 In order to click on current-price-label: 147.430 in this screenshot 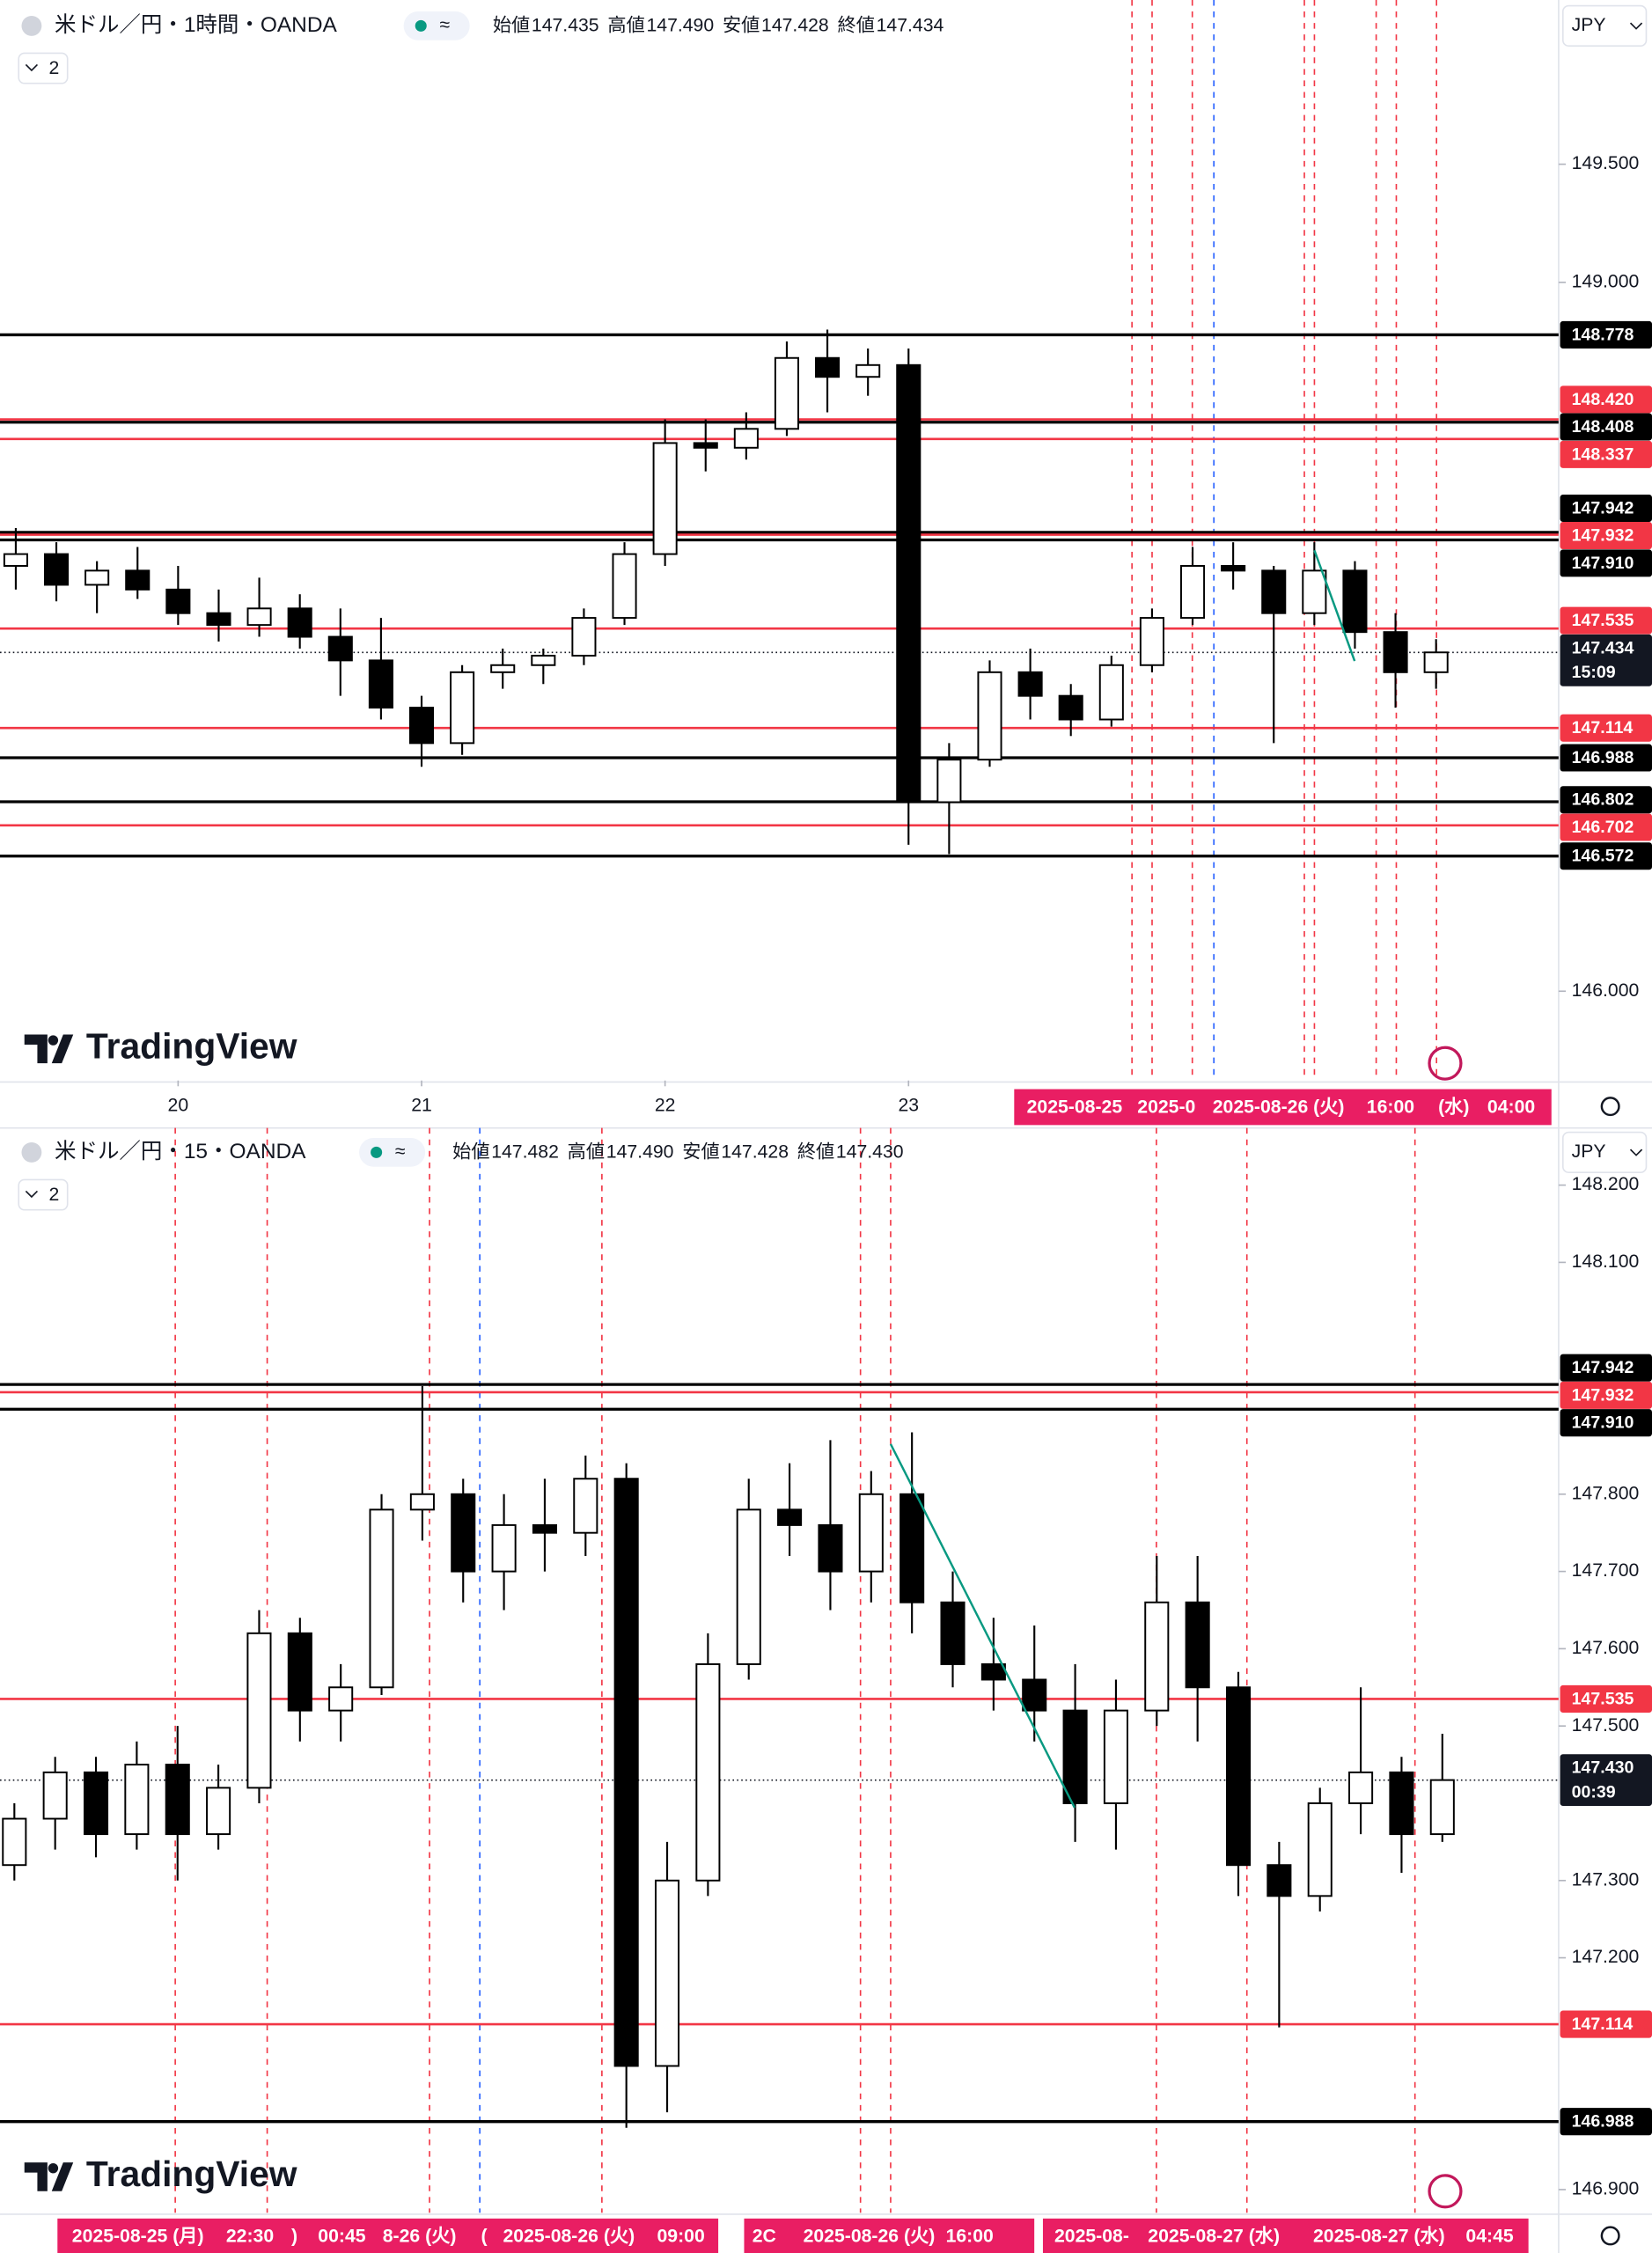, I will do `click(1603, 1768)`.